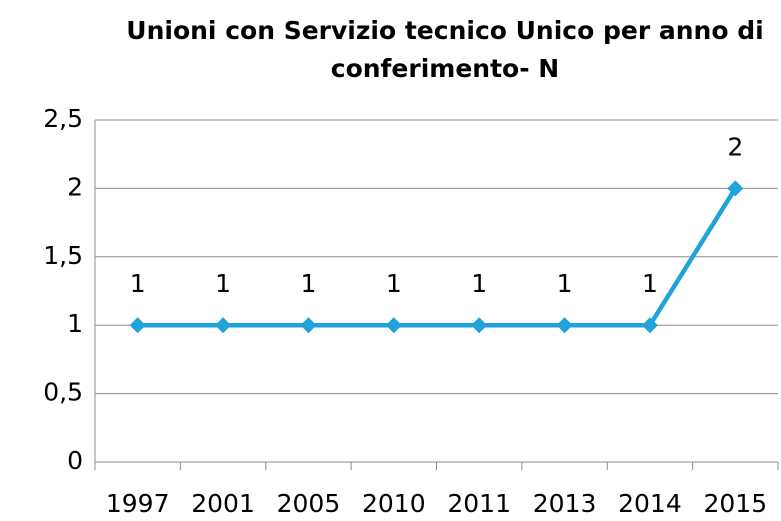 Image resolution: width=781 pixels, height=521 pixels. I want to click on x-tick-label: 2001, so click(223, 503).